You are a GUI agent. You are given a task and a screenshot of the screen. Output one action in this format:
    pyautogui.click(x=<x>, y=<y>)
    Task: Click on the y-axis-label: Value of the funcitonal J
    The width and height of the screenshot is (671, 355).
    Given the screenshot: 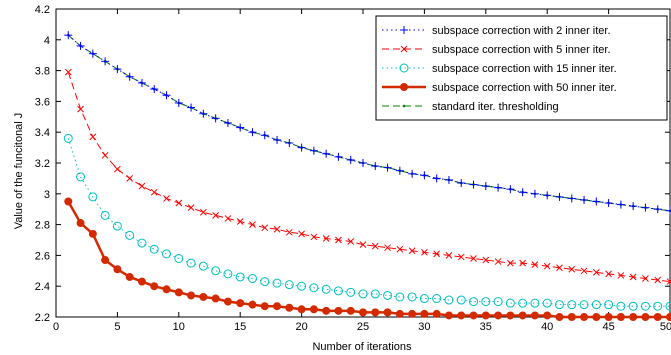 What is the action you would take?
    pyautogui.click(x=19, y=171)
    